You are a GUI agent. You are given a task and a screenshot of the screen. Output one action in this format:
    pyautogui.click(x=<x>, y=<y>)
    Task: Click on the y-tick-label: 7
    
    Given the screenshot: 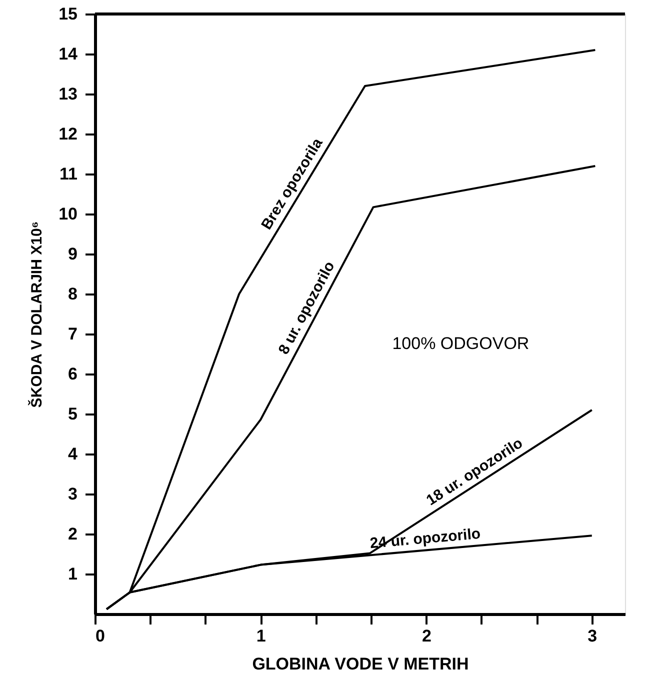 What is the action you would take?
    pyautogui.click(x=73, y=334)
    